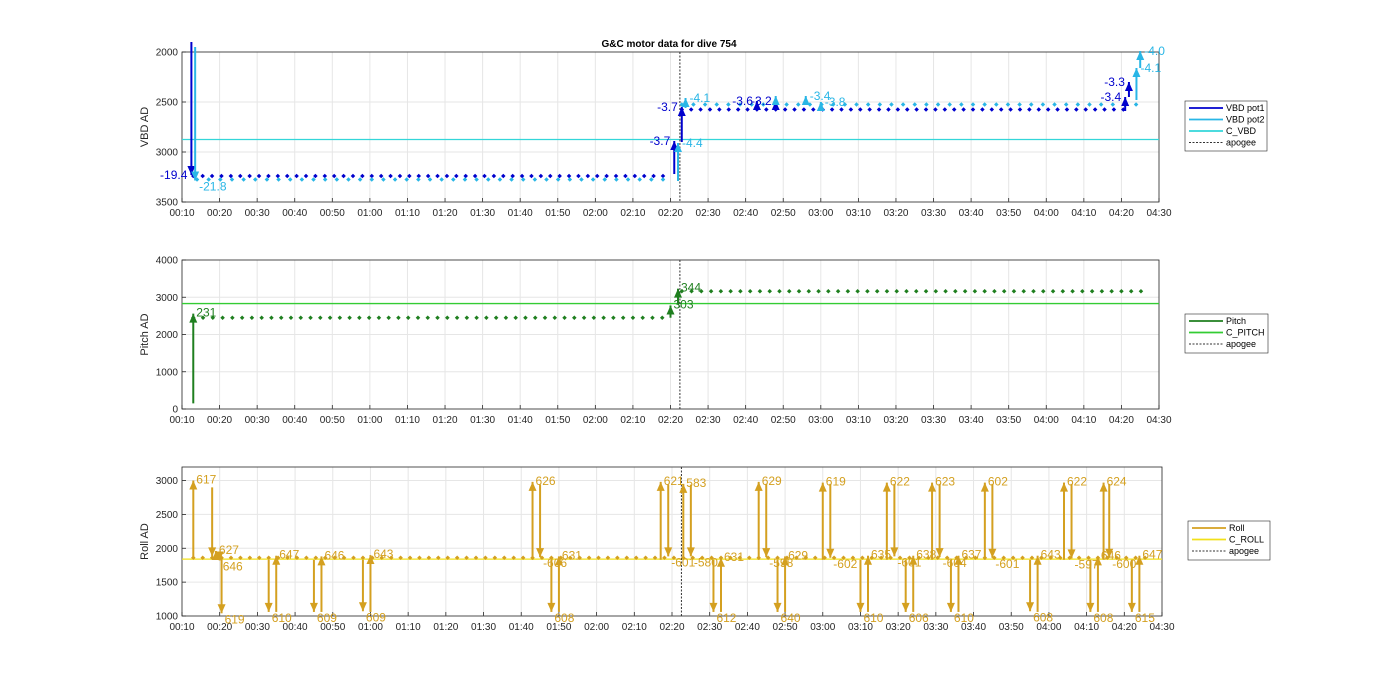 The width and height of the screenshot is (1400, 693). Describe the element at coordinates (1241, 131) in the screenshot. I see `legend-entry: C_VBD` at that location.